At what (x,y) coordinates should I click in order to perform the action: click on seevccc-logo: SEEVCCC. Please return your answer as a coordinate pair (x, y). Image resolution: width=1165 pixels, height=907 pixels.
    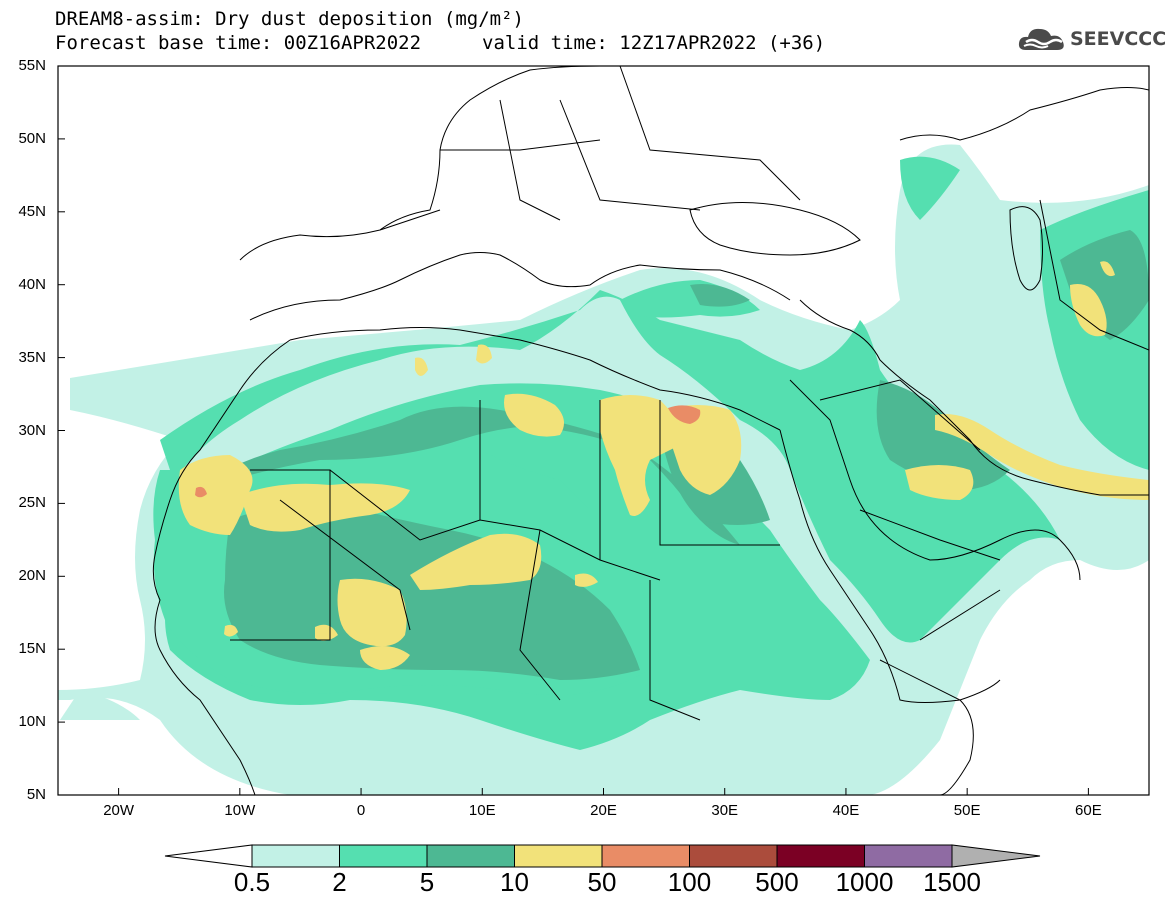
    Looking at the image, I should click on (1091, 42).